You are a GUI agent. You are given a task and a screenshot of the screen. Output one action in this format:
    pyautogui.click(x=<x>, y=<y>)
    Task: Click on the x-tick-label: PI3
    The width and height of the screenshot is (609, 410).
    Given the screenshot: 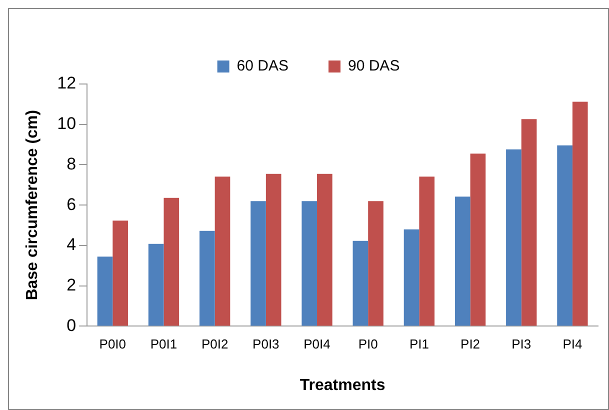 What is the action you would take?
    pyautogui.click(x=522, y=344)
    